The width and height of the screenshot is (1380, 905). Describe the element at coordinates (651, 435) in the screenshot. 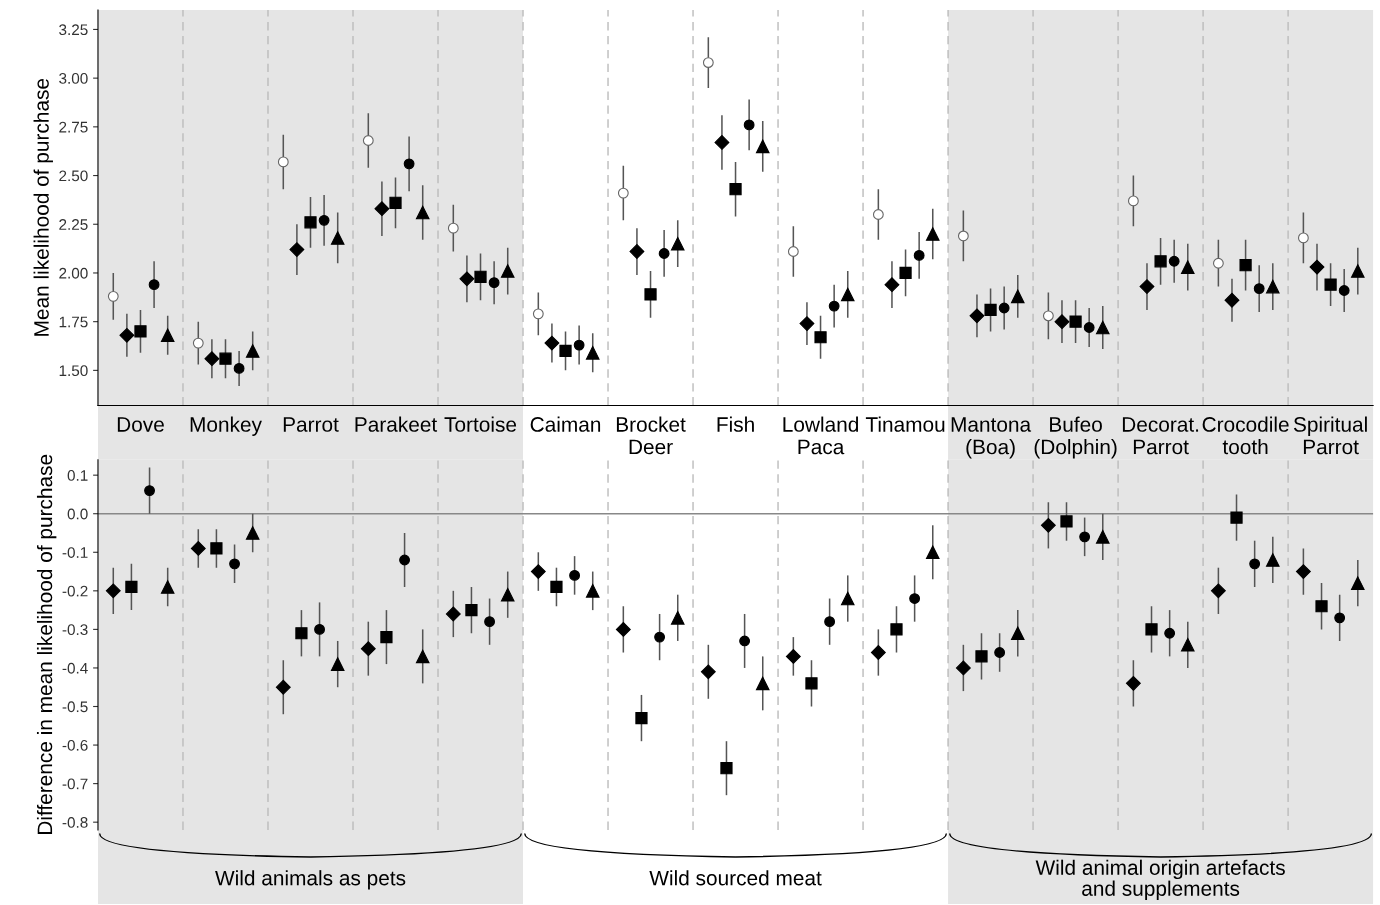

I see `x-tick-label: Brocket Deer` at that location.